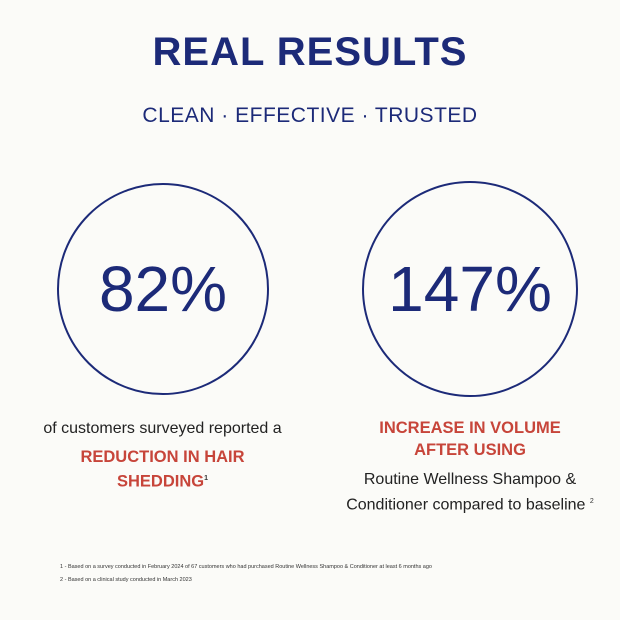 This screenshot has width=620, height=620. I want to click on stat-lead: of customers surveyed reported a, so click(162, 428).